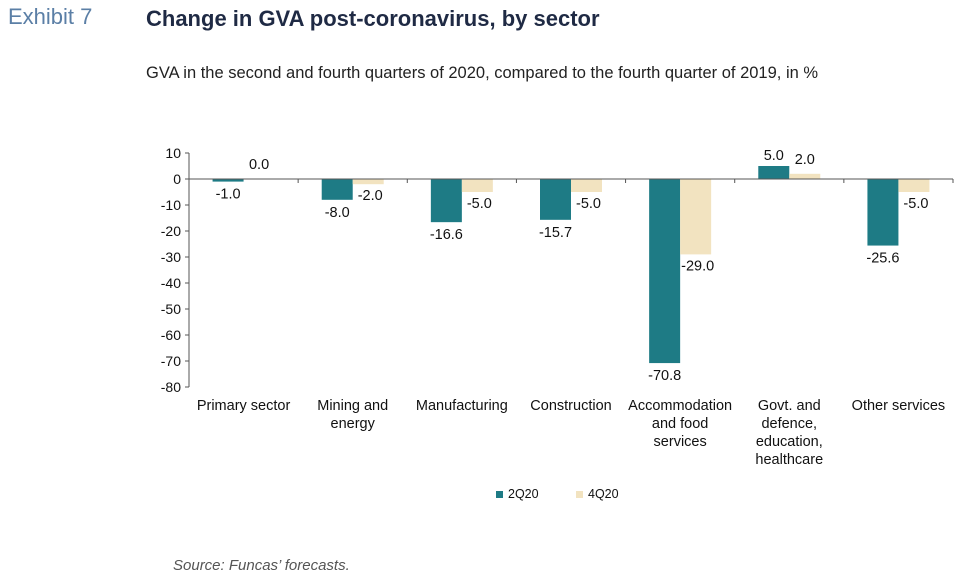  I want to click on x-tick-label: Accommodation and food services, so click(680, 424).